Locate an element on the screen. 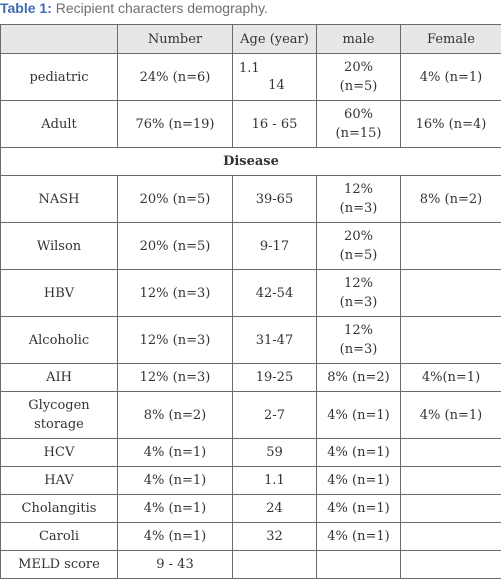 This screenshot has width=501, height=584. female-cell: 4%(n=1) is located at coordinates (450, 377).